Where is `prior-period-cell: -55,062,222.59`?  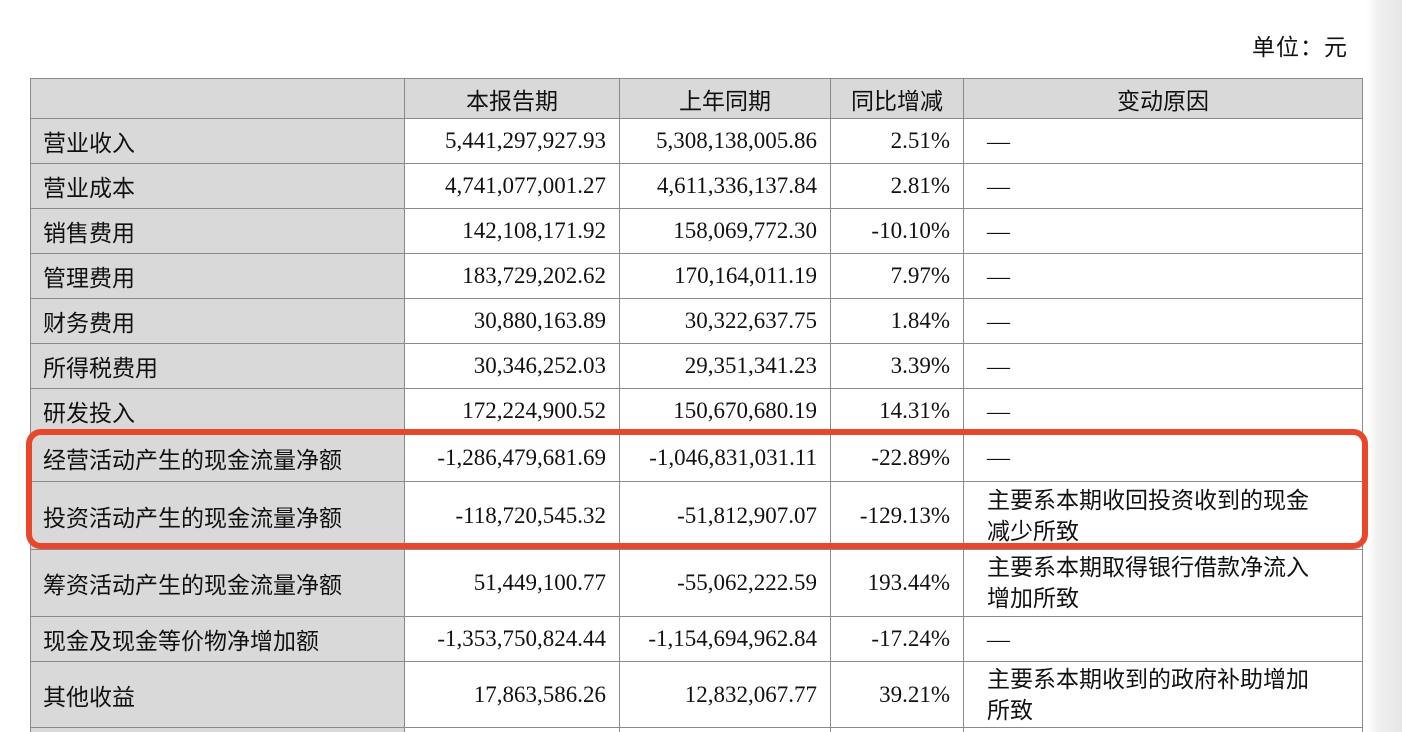
prior-period-cell: -55,062,222.59 is located at coordinates (725, 583).